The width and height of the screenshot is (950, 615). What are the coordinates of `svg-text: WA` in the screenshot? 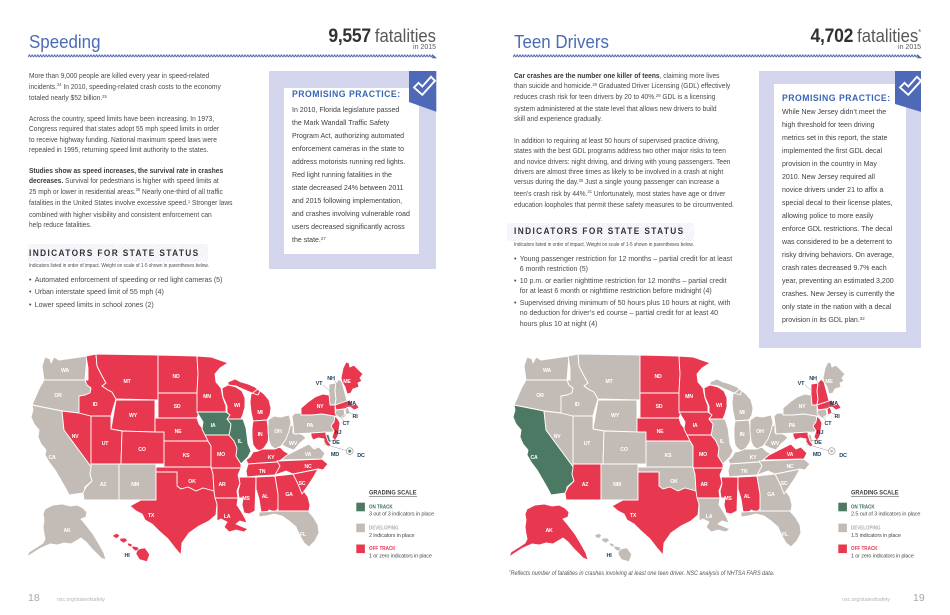 It's located at (65, 371).